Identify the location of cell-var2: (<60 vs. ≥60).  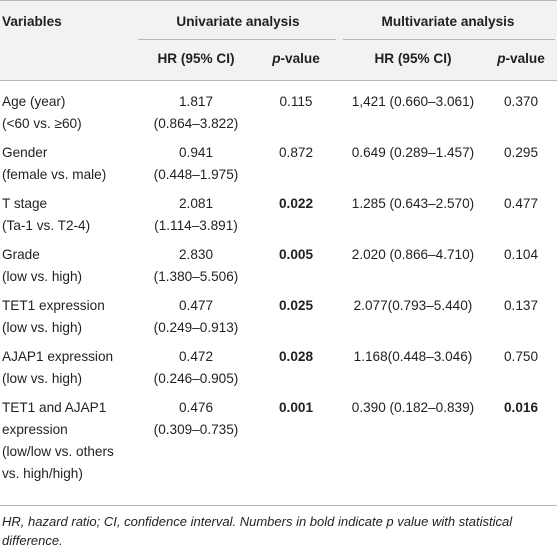
(42, 123).